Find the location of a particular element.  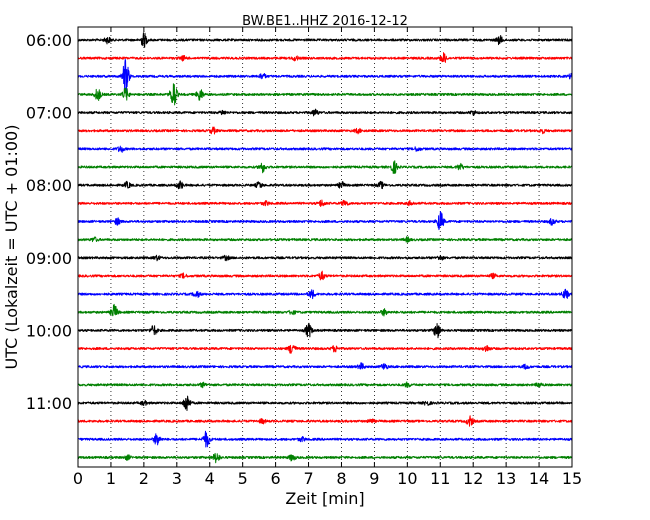

y-tick-label: 10:00 is located at coordinates (49, 330).